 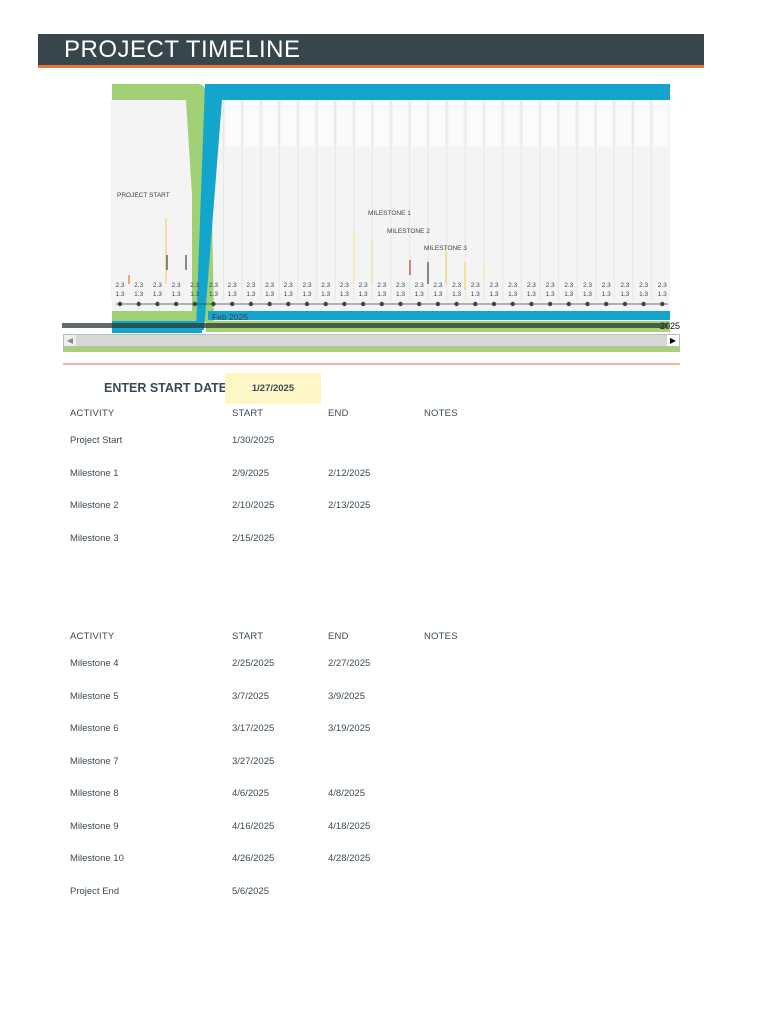 What do you see at coordinates (182, 49) in the screenshot?
I see `page-title: PROJECT TIMELINE` at bounding box center [182, 49].